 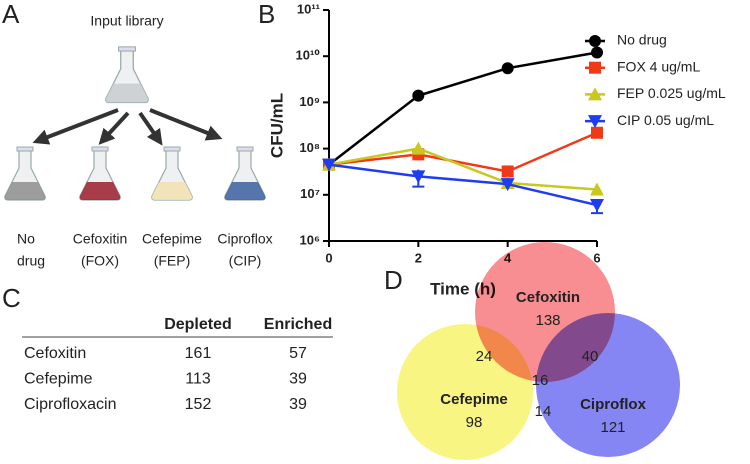 What do you see at coordinates (612, 427) in the screenshot?
I see `set-count: 121` at bounding box center [612, 427].